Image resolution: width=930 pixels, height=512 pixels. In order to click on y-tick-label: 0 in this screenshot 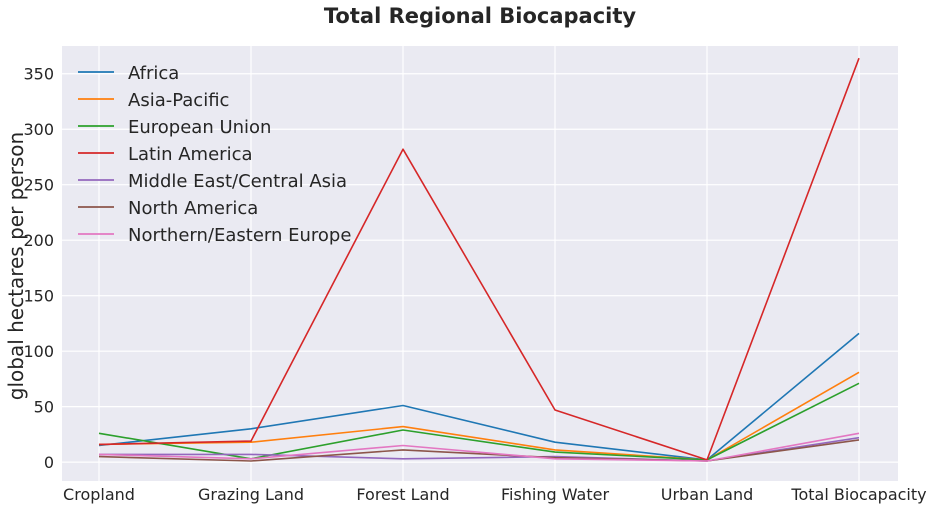, I will do `click(49, 462)`.